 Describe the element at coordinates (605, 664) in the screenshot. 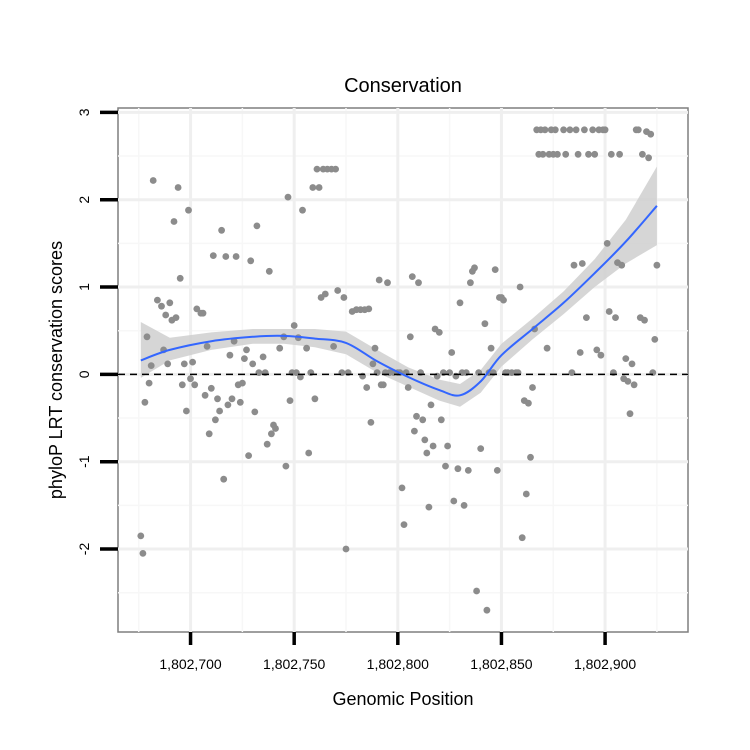

I see `x-tick-label: 1,802,900` at that location.